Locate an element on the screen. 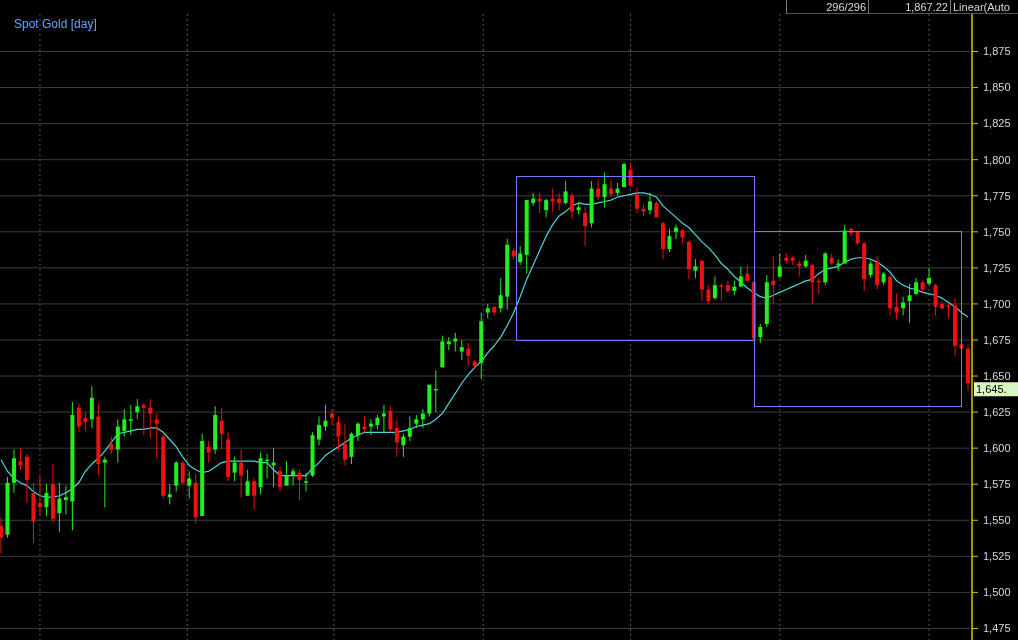  text: 1,867.22 is located at coordinates (926, 7).